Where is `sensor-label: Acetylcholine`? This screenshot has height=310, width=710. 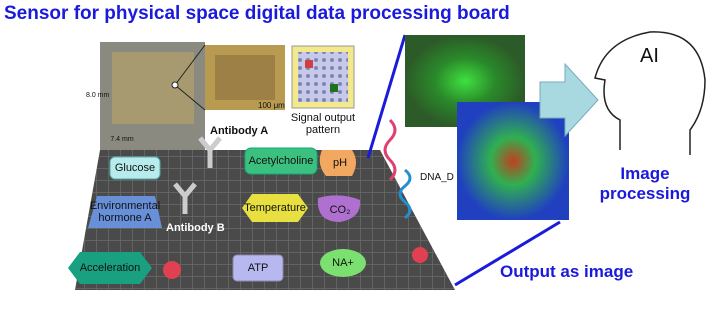
sensor-label: Acetylcholine is located at coordinates (281, 161).